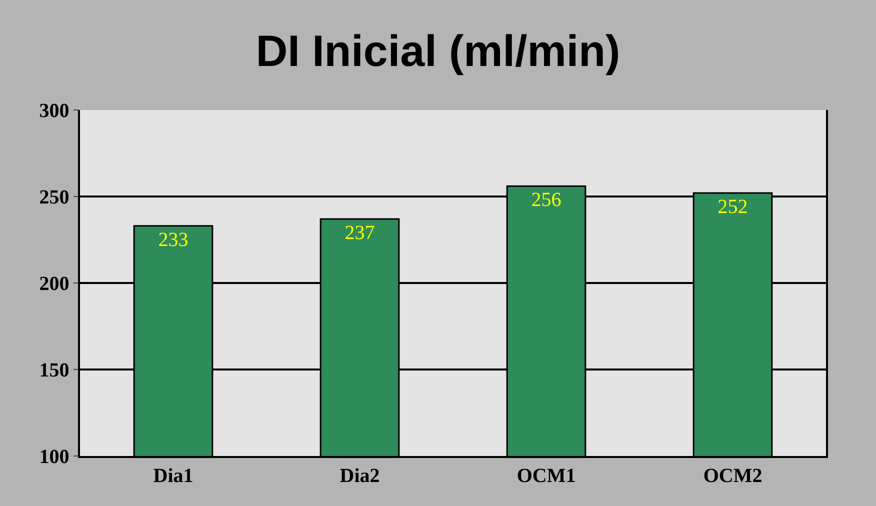 This screenshot has height=506, width=876. I want to click on x-tick-label: OCM2, so click(732, 475).